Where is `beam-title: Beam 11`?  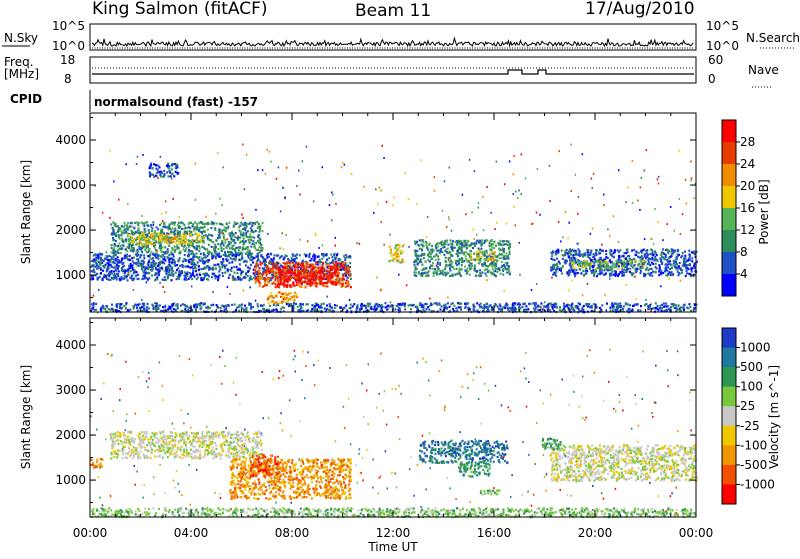
beam-title: Beam 11 is located at coordinates (393, 11).